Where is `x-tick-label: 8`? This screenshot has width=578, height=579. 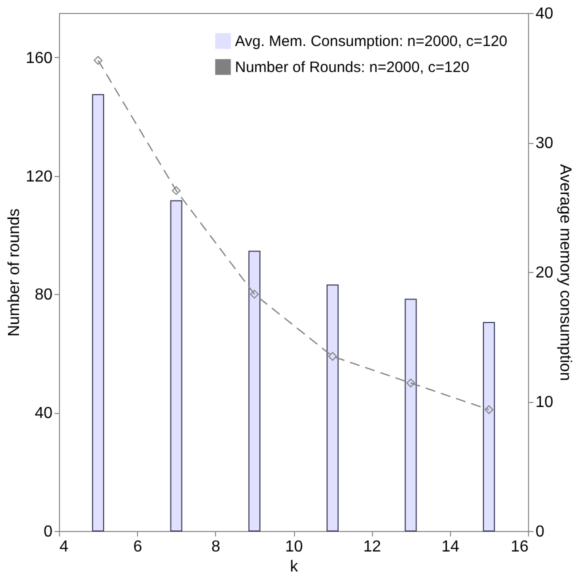 x-tick-label: 8 is located at coordinates (215, 547).